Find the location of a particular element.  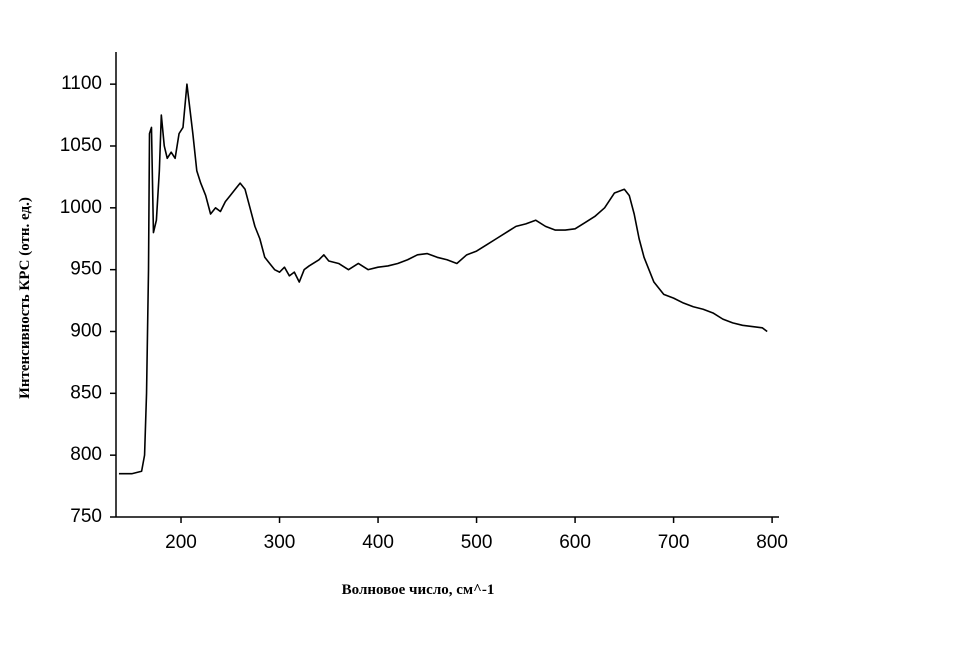

y-tick-label: 1100 is located at coordinates (81, 83).